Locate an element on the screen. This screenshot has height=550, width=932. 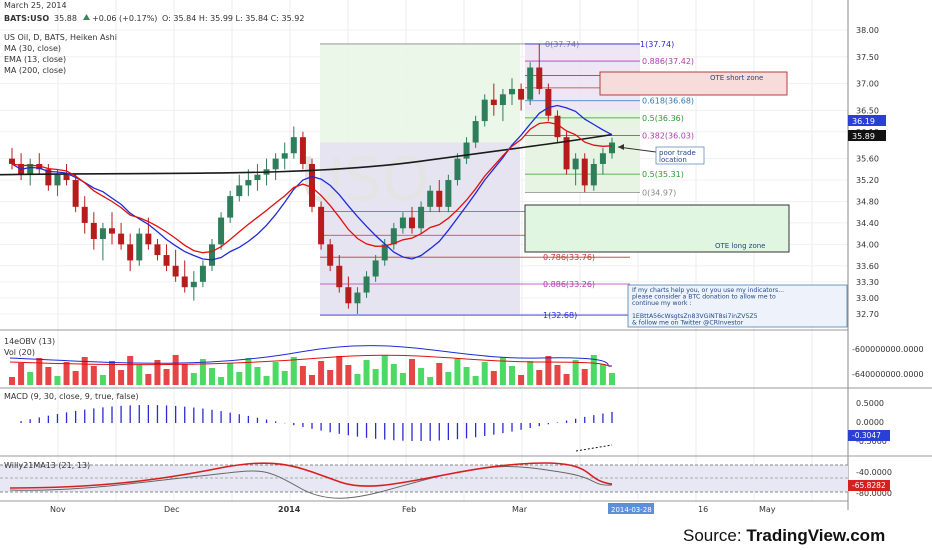
donation-line: 1EBttA56cWsgtsZn83VGiNT8si7inZV5Z5 is located at coordinates (695, 316).